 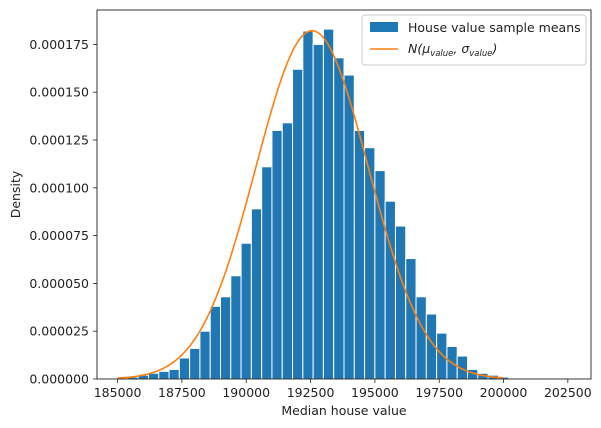 What do you see at coordinates (439, 392) in the screenshot?
I see `x-tick-label: 197500` at bounding box center [439, 392].